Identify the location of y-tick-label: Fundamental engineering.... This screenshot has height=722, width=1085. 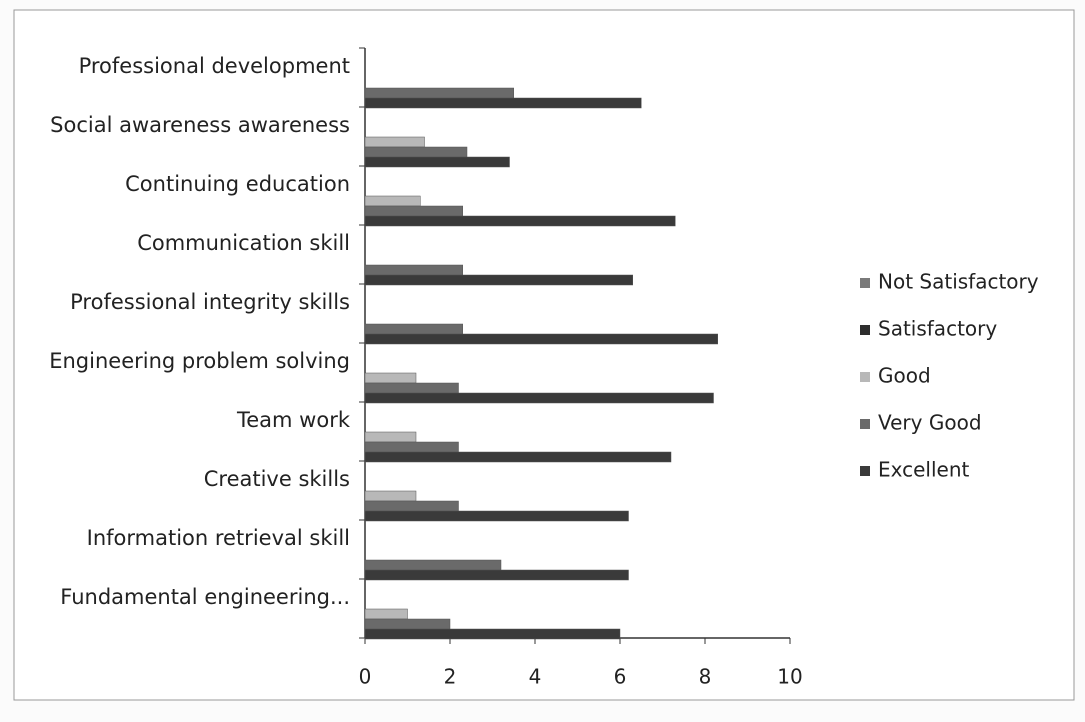
(205, 597).